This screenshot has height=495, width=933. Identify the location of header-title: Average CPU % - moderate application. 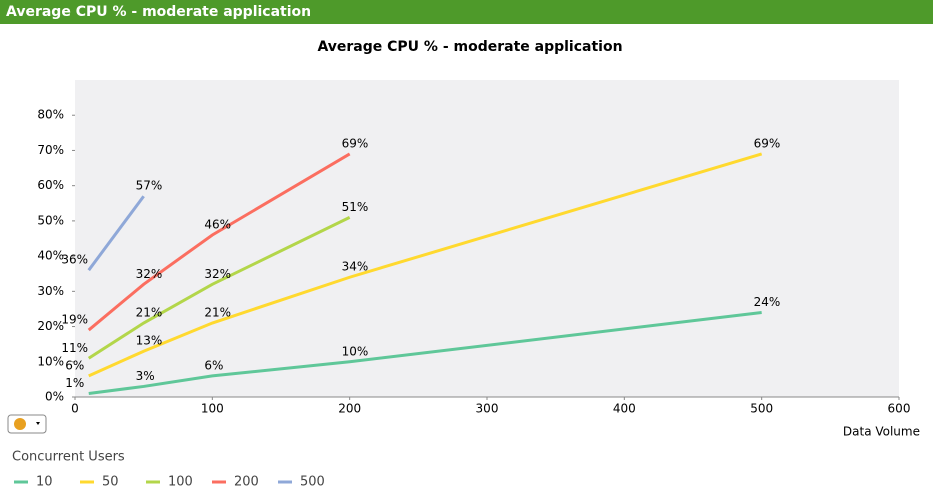
(466, 12).